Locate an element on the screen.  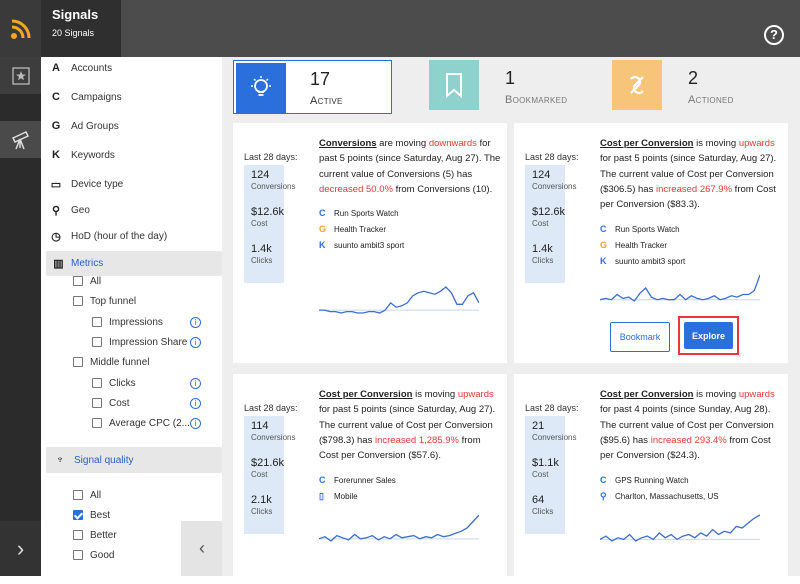
filter-impression-share: Impression Share is located at coordinates (139, 342).